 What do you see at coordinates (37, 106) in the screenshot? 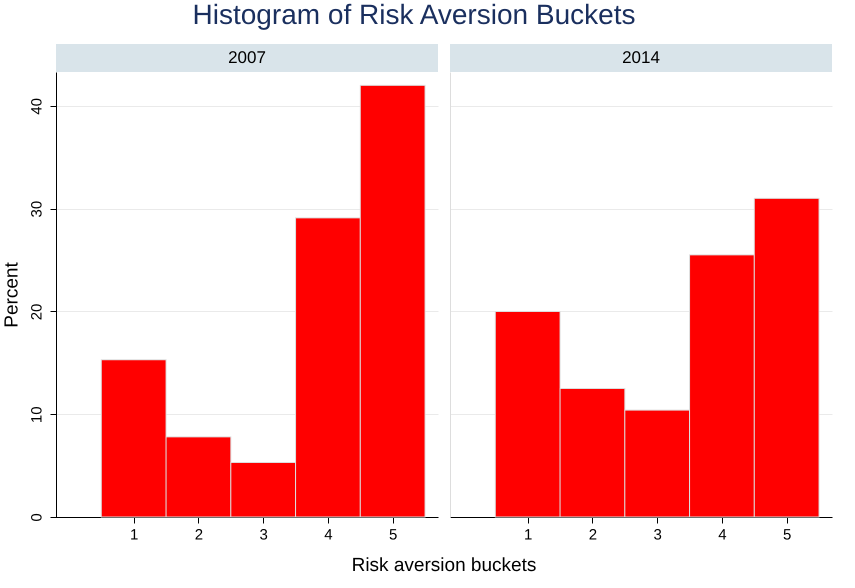
I see `y-tick-label: 40` at bounding box center [37, 106].